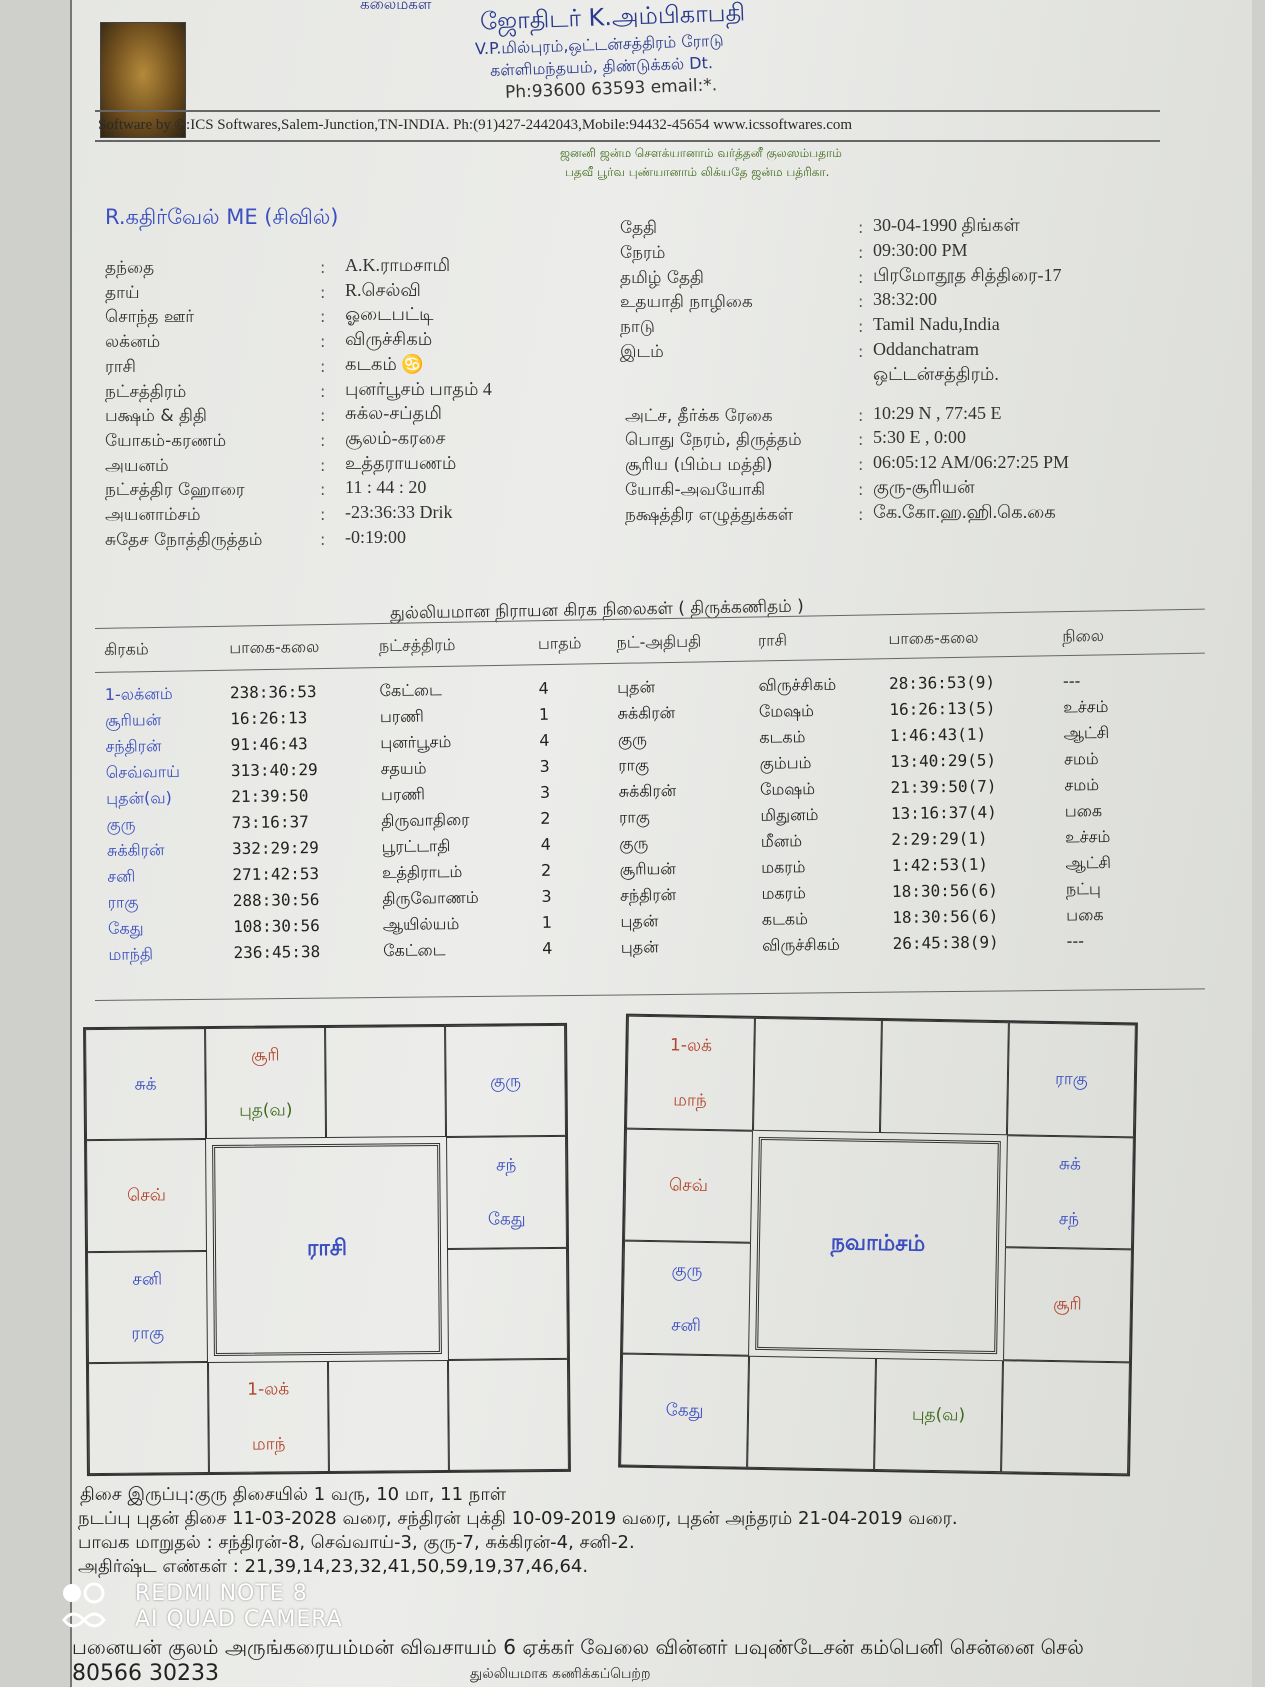  I want to click on table-cell: 21:39:50(7), so click(943, 786).